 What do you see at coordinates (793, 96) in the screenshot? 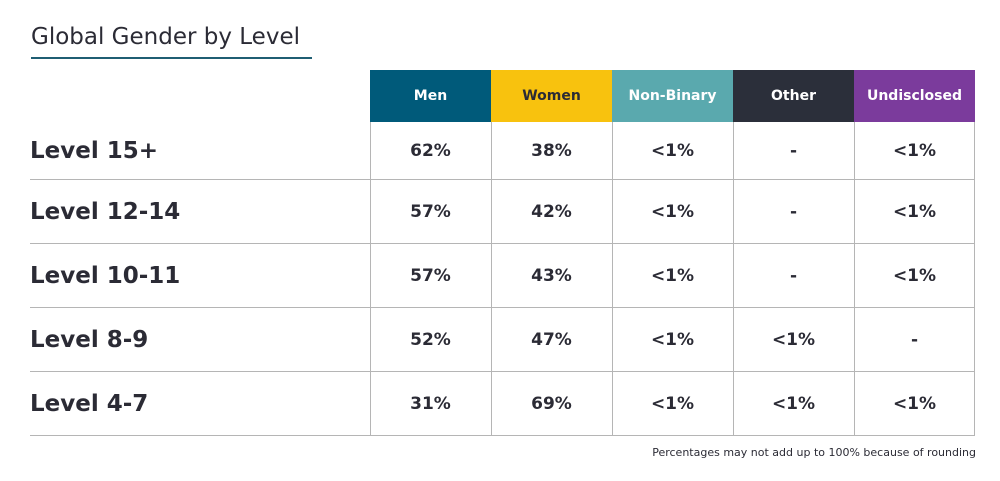
I see `column-header-other: Other` at bounding box center [793, 96].